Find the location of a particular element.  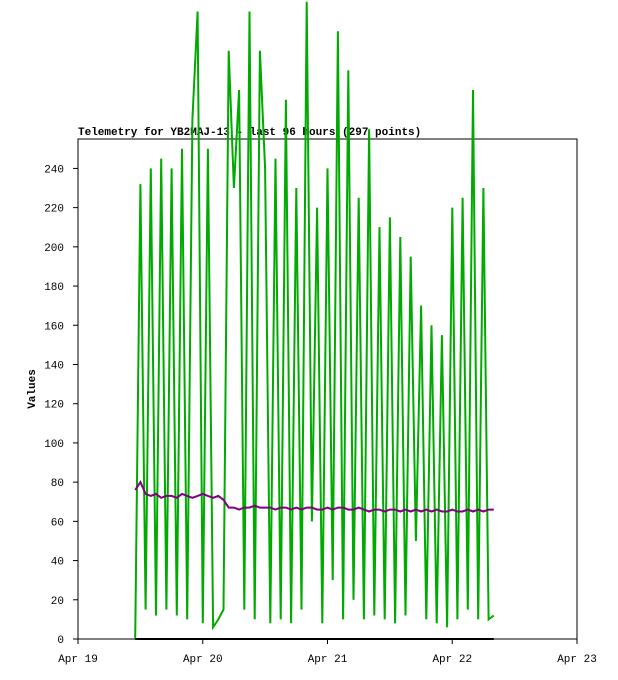

series-line is located at coordinates (314, 496).